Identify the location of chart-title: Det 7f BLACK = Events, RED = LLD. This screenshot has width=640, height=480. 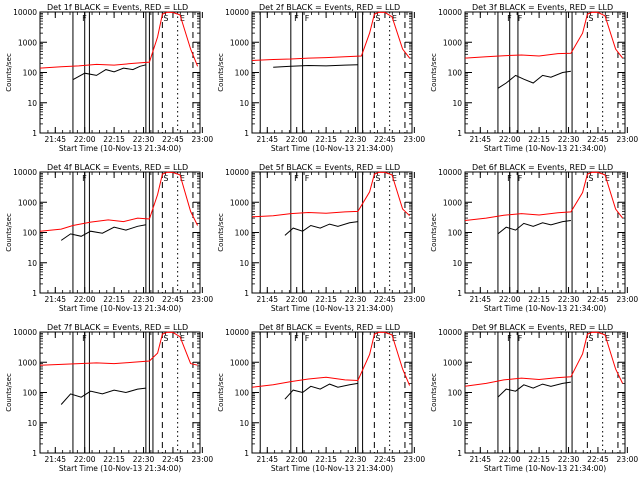
(117, 327).